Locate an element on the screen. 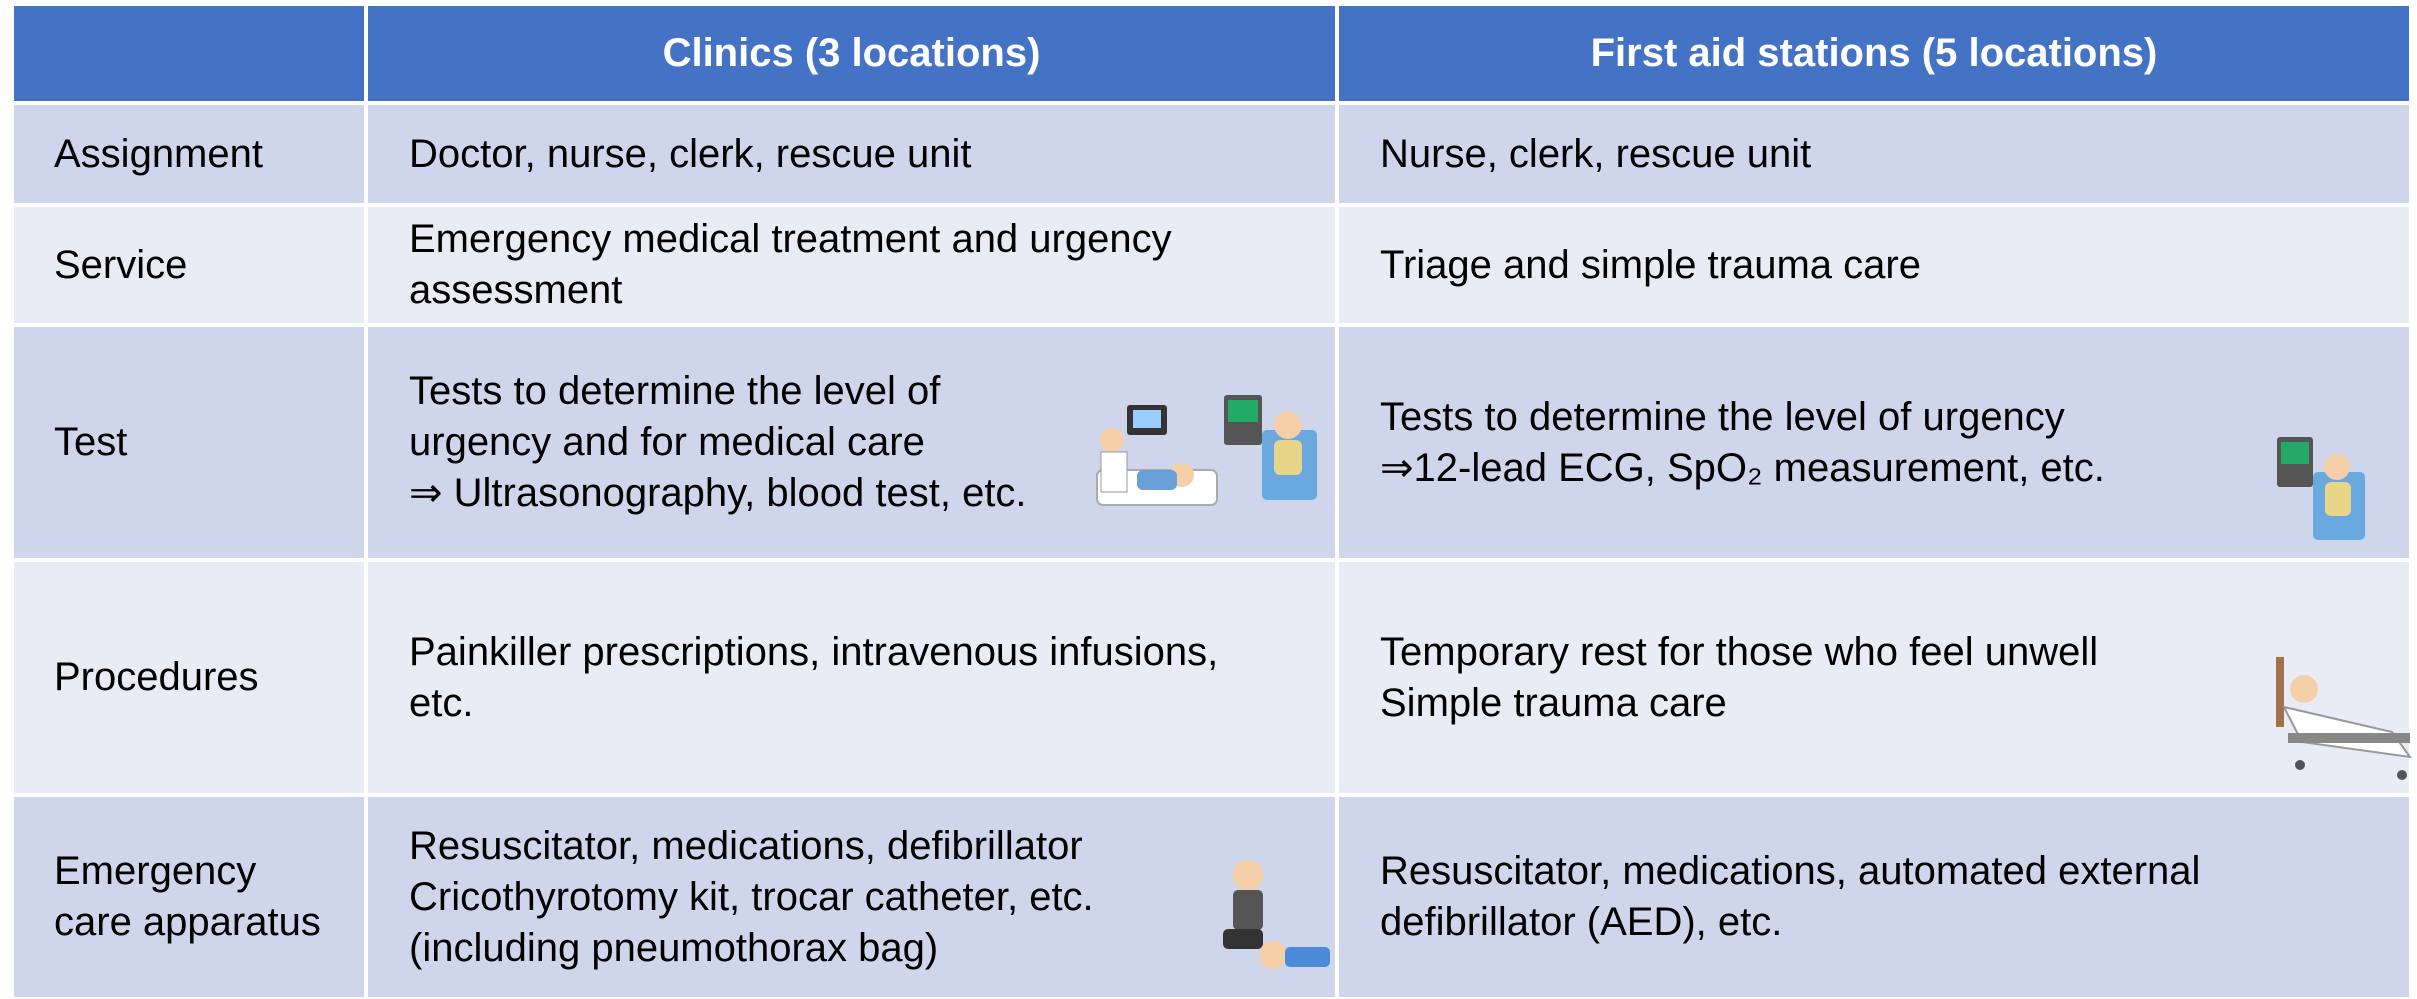 The height and width of the screenshot is (999, 2417). header-text: Clinics (3 locations) is located at coordinates (851, 53).